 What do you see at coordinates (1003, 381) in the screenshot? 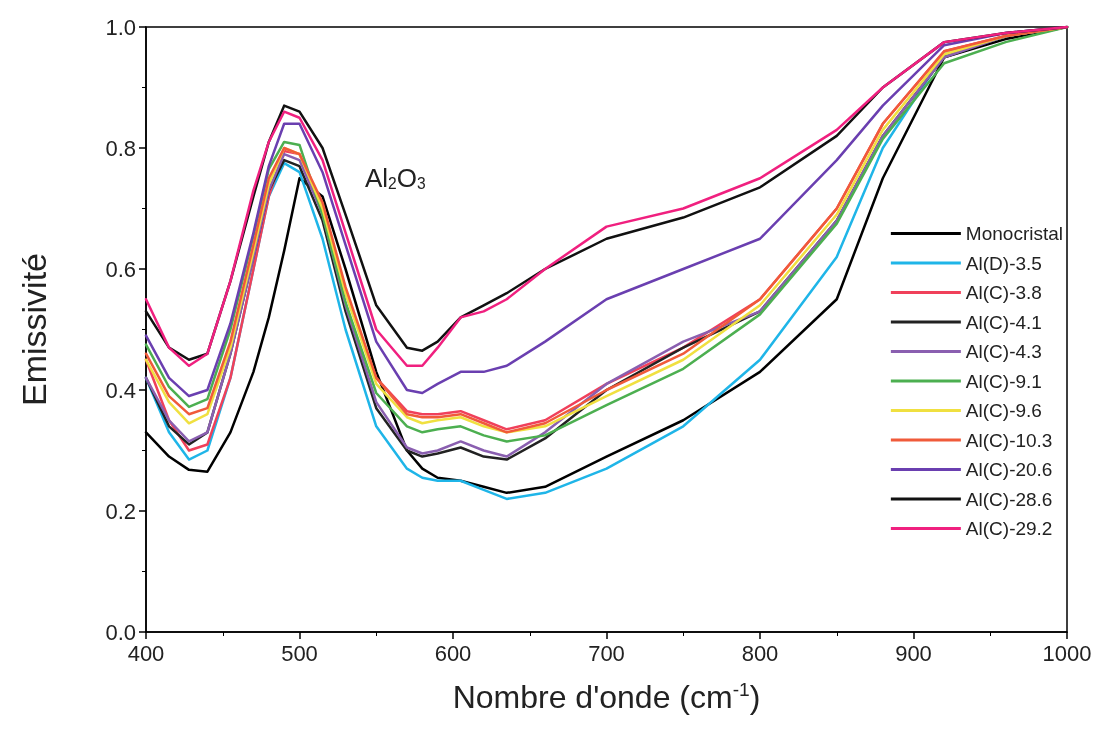
I see `legend-label: Al(C)-9.1` at bounding box center [1003, 381].